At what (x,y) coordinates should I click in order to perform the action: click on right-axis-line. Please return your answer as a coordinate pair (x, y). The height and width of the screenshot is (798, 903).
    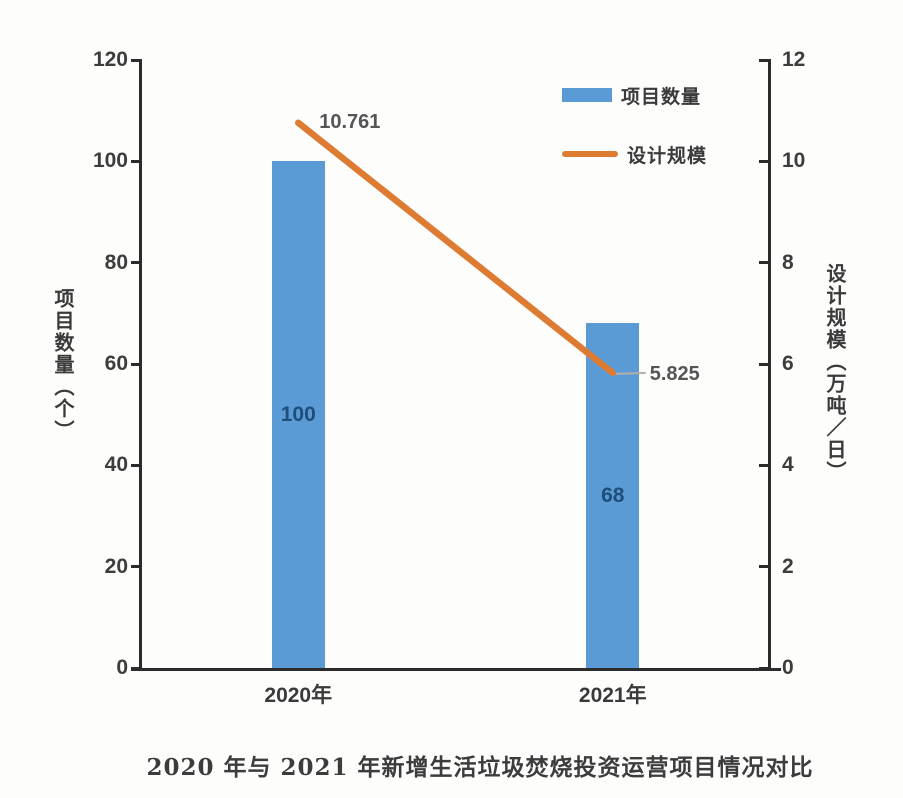
    Looking at the image, I should click on (769, 365).